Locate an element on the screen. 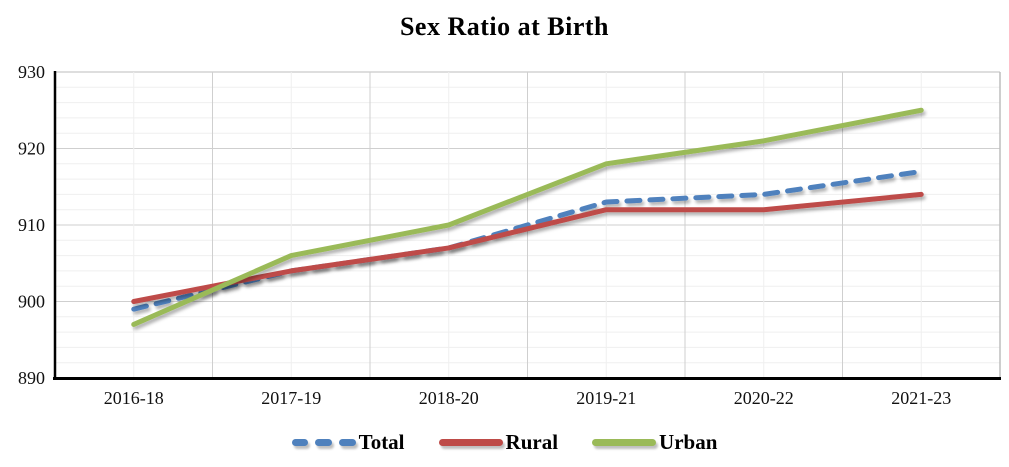 Image resolution: width=1009 pixels, height=467 pixels. y-tick-label: 930 is located at coordinates (31, 72).